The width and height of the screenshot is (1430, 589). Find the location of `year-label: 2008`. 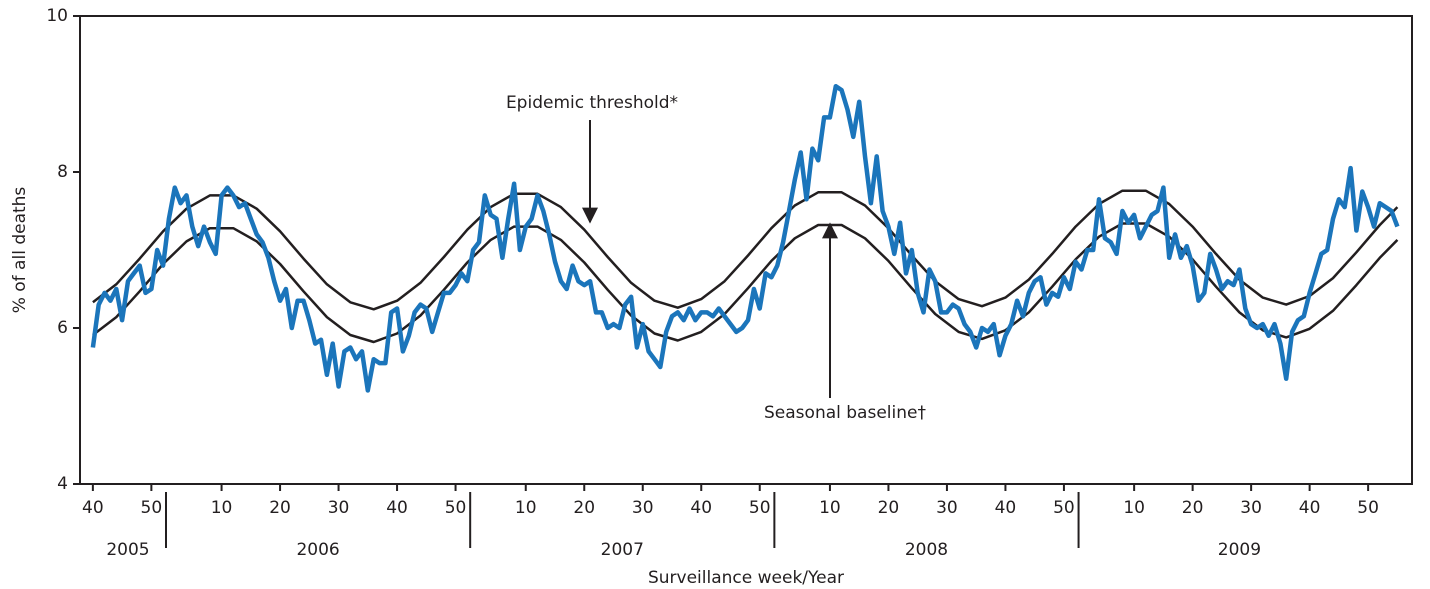

year-label: 2008 is located at coordinates (926, 550).